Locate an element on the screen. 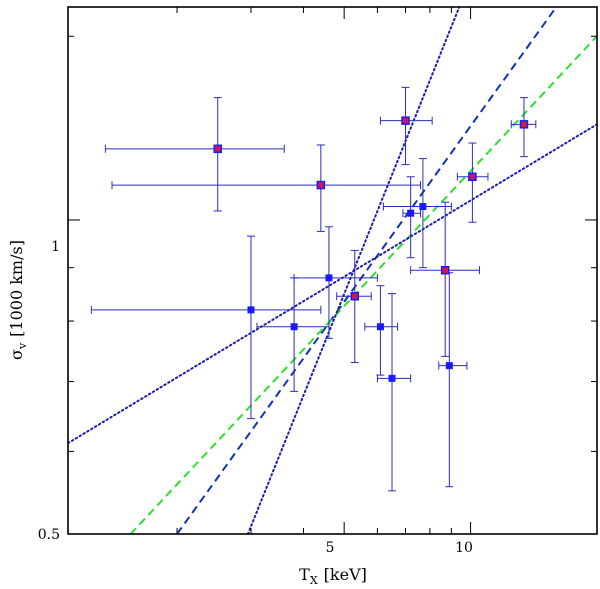  y-axis-unit: [1000 km/s] is located at coordinates (16, 288).